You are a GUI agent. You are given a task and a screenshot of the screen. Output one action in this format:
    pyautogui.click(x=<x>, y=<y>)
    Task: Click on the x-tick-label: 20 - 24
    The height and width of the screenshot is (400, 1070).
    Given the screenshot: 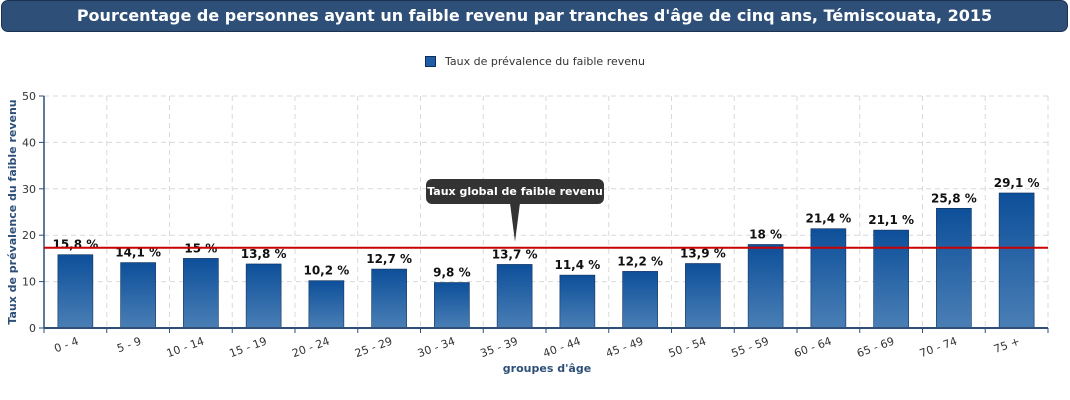 What is the action you would take?
    pyautogui.click(x=310, y=348)
    